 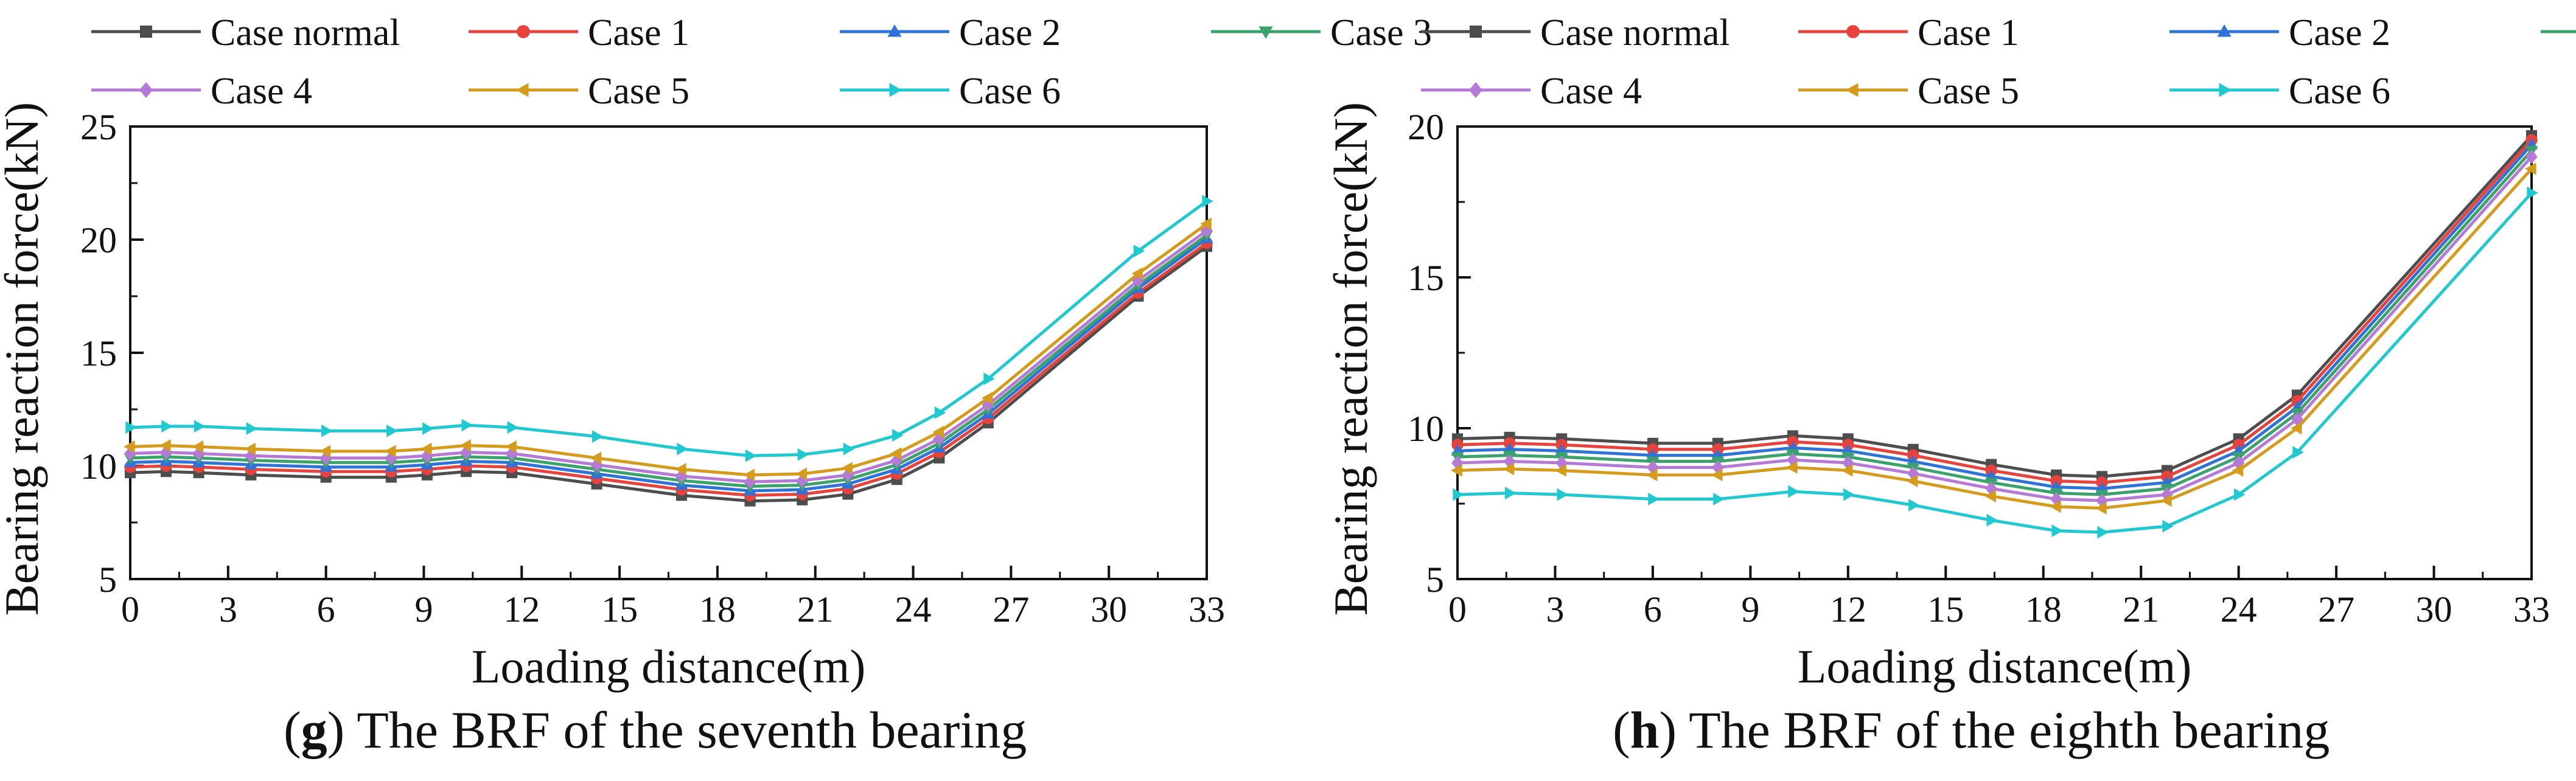 What do you see at coordinates (326, 609) in the screenshot?
I see `x-tick-label: 6` at bounding box center [326, 609].